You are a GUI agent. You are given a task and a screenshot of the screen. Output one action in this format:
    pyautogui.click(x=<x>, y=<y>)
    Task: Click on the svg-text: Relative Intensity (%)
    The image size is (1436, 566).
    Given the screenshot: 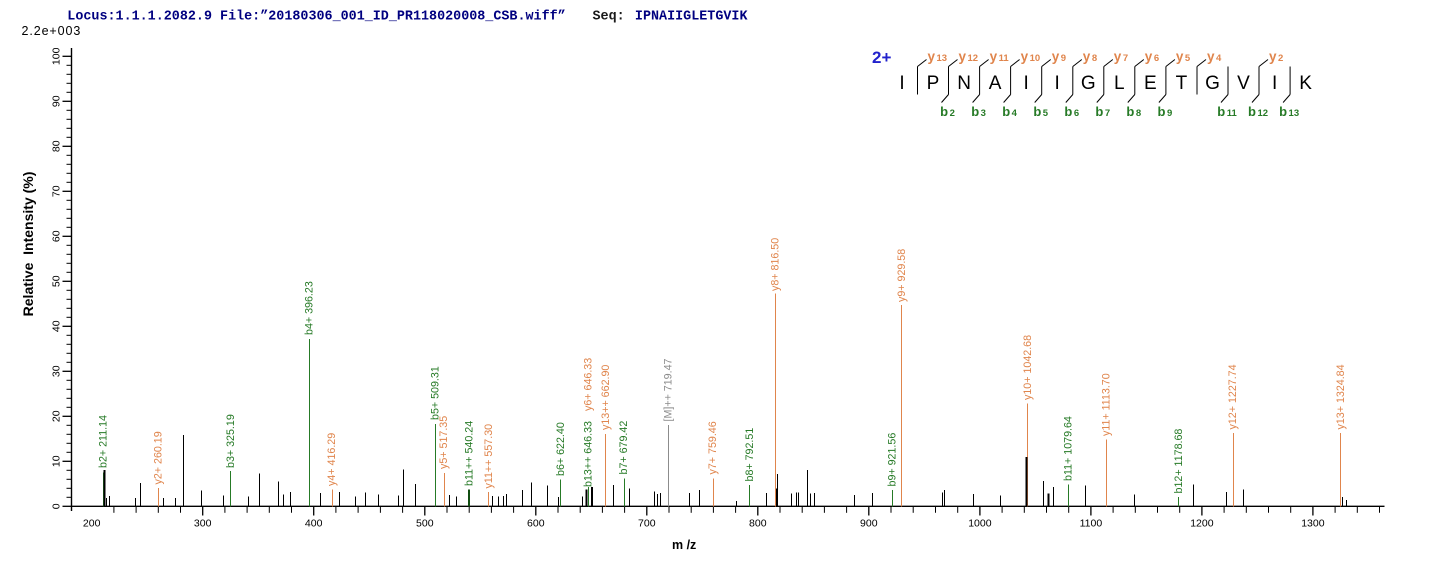 What is the action you would take?
    pyautogui.click(x=28, y=244)
    